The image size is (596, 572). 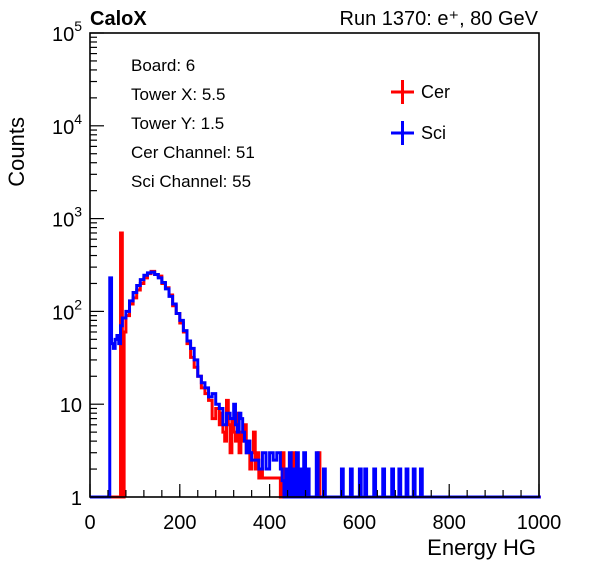 What do you see at coordinates (76, 499) in the screenshot?
I see `y-tick-label: 1` at bounding box center [76, 499].